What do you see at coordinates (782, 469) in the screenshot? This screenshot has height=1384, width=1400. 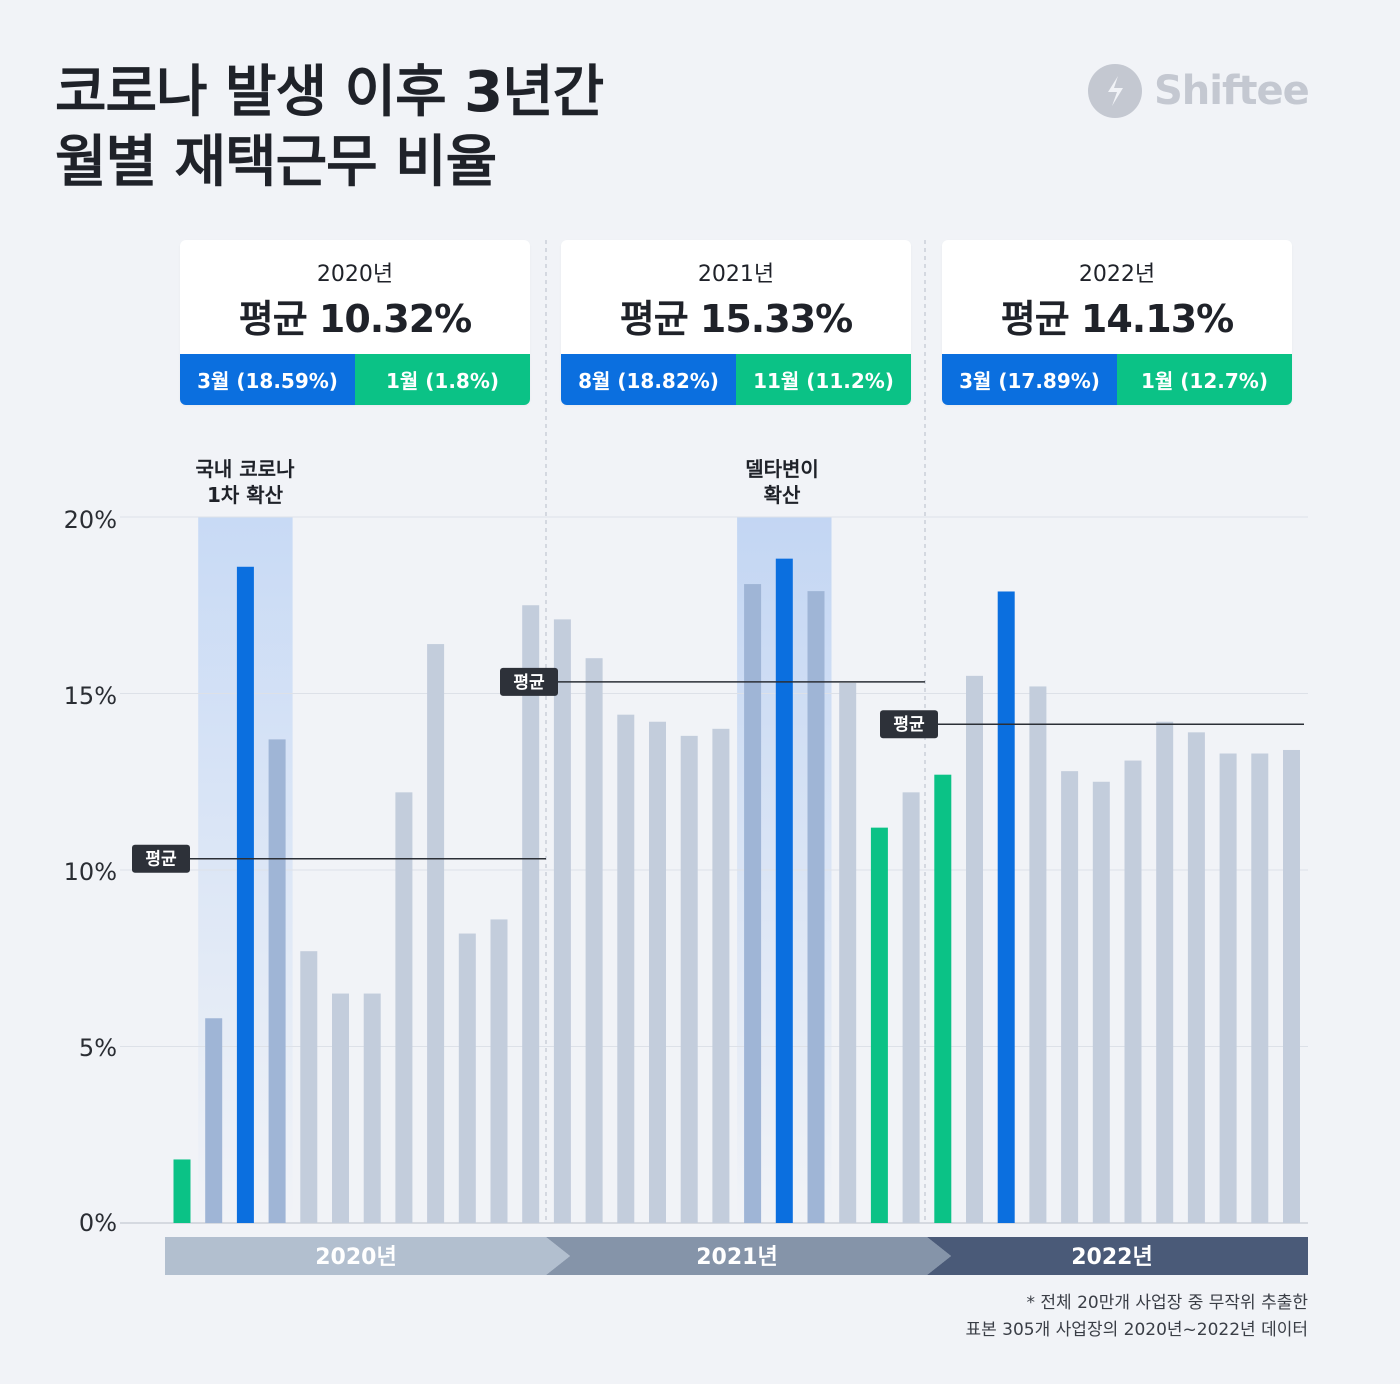 I see `annotation-line: 델타변이` at bounding box center [782, 469].